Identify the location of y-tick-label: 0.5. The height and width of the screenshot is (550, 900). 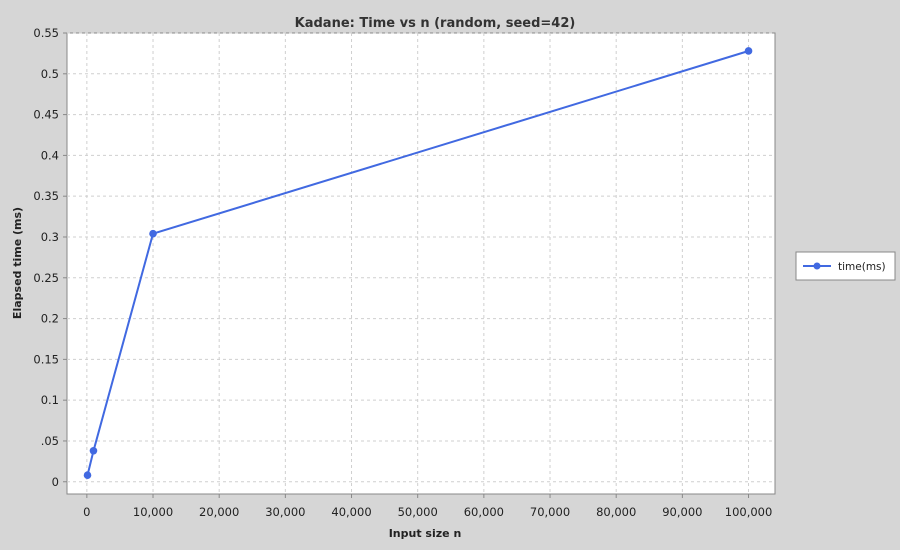
(50, 74).